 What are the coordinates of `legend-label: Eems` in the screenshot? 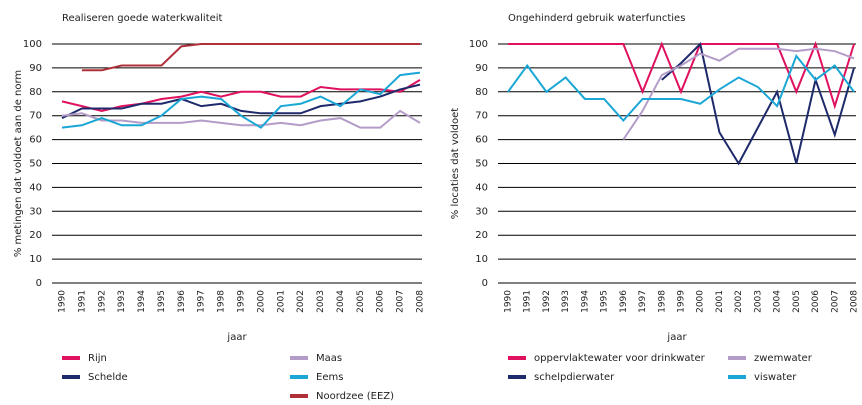 It's located at (329, 377).